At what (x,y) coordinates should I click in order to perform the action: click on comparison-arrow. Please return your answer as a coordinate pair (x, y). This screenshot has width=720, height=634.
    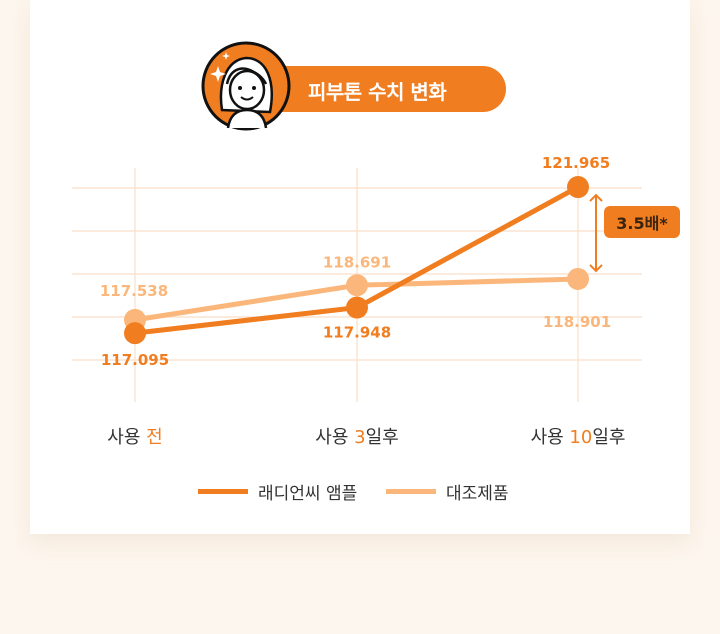
    Looking at the image, I should click on (596, 233).